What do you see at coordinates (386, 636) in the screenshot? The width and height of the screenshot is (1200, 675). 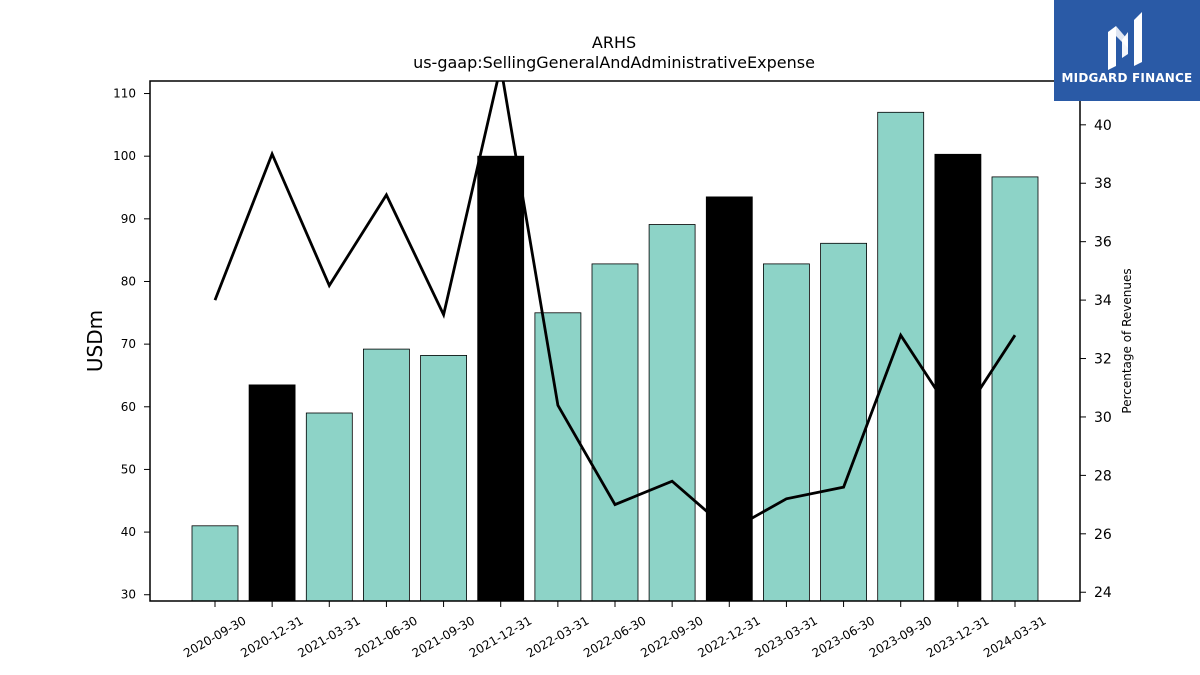 I see `x-tick-label: 2021-06-30` at bounding box center [386, 636].